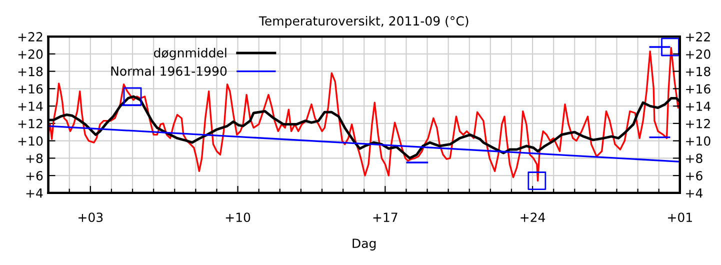 Image resolution: width=721 pixels, height=265 pixels. I want to click on y2-tick-label: +4, so click(694, 193).